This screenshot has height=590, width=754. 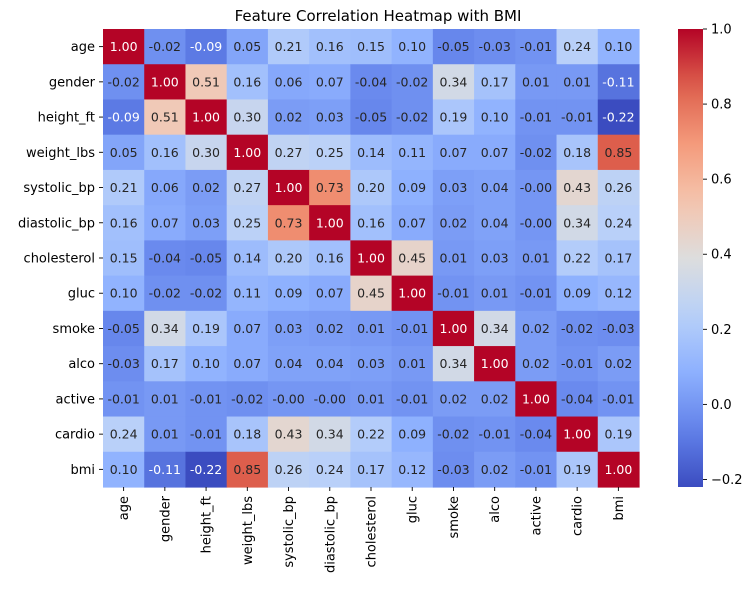 What do you see at coordinates (495, 117) in the screenshot?
I see `heatmap-cell-height_ft-alco` at bounding box center [495, 117].